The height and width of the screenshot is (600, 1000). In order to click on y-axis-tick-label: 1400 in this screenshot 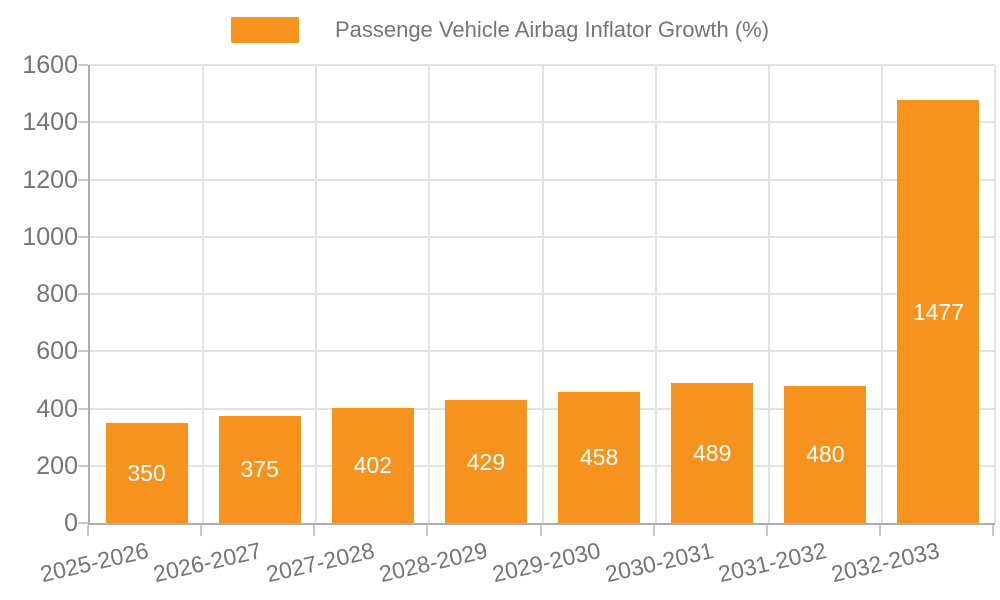, I will do `click(50, 122)`.